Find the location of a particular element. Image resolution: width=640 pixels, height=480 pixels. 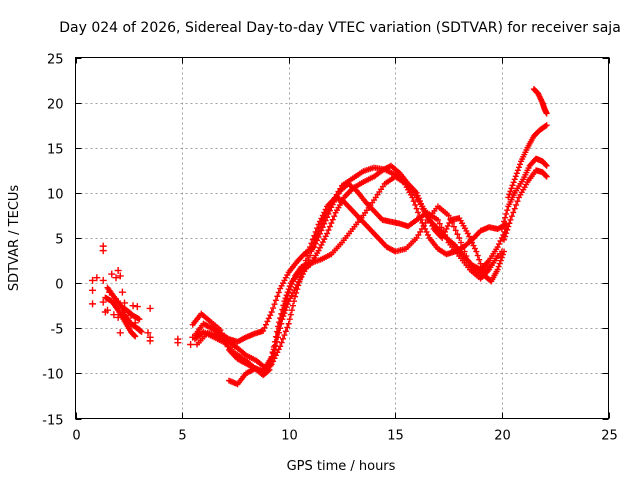

y-axis-label: SDTVAR / TECUs is located at coordinates (14, 238).